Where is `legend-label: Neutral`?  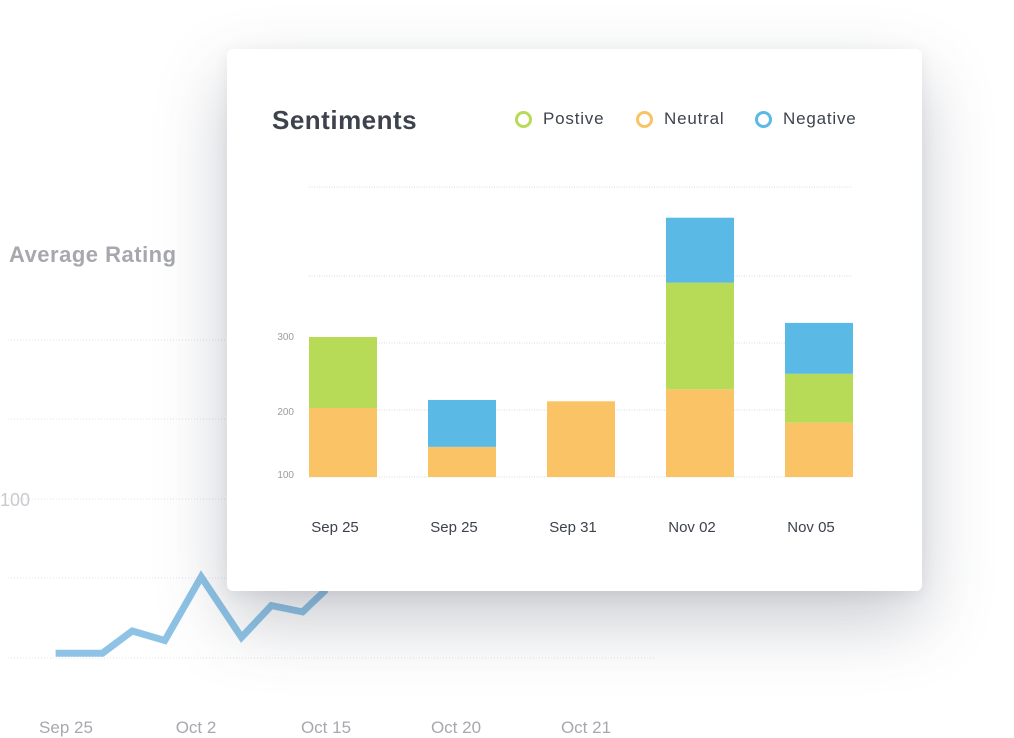
legend-label: Neutral is located at coordinates (694, 118).